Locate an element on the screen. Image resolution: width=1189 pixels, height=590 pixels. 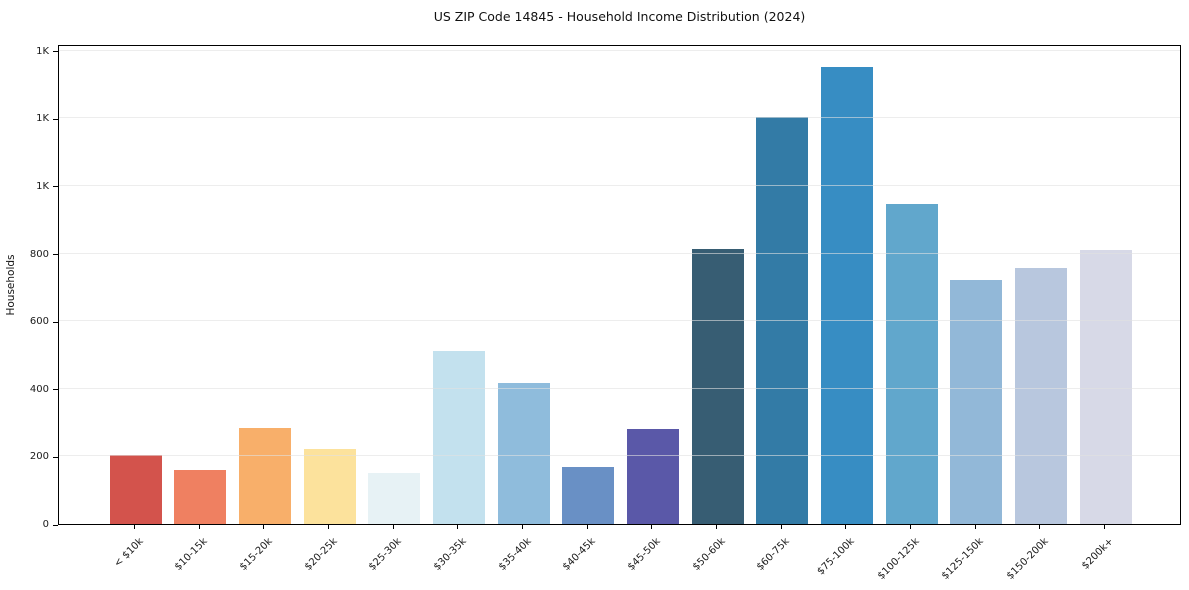
bar-< $10k is located at coordinates (135, 489).